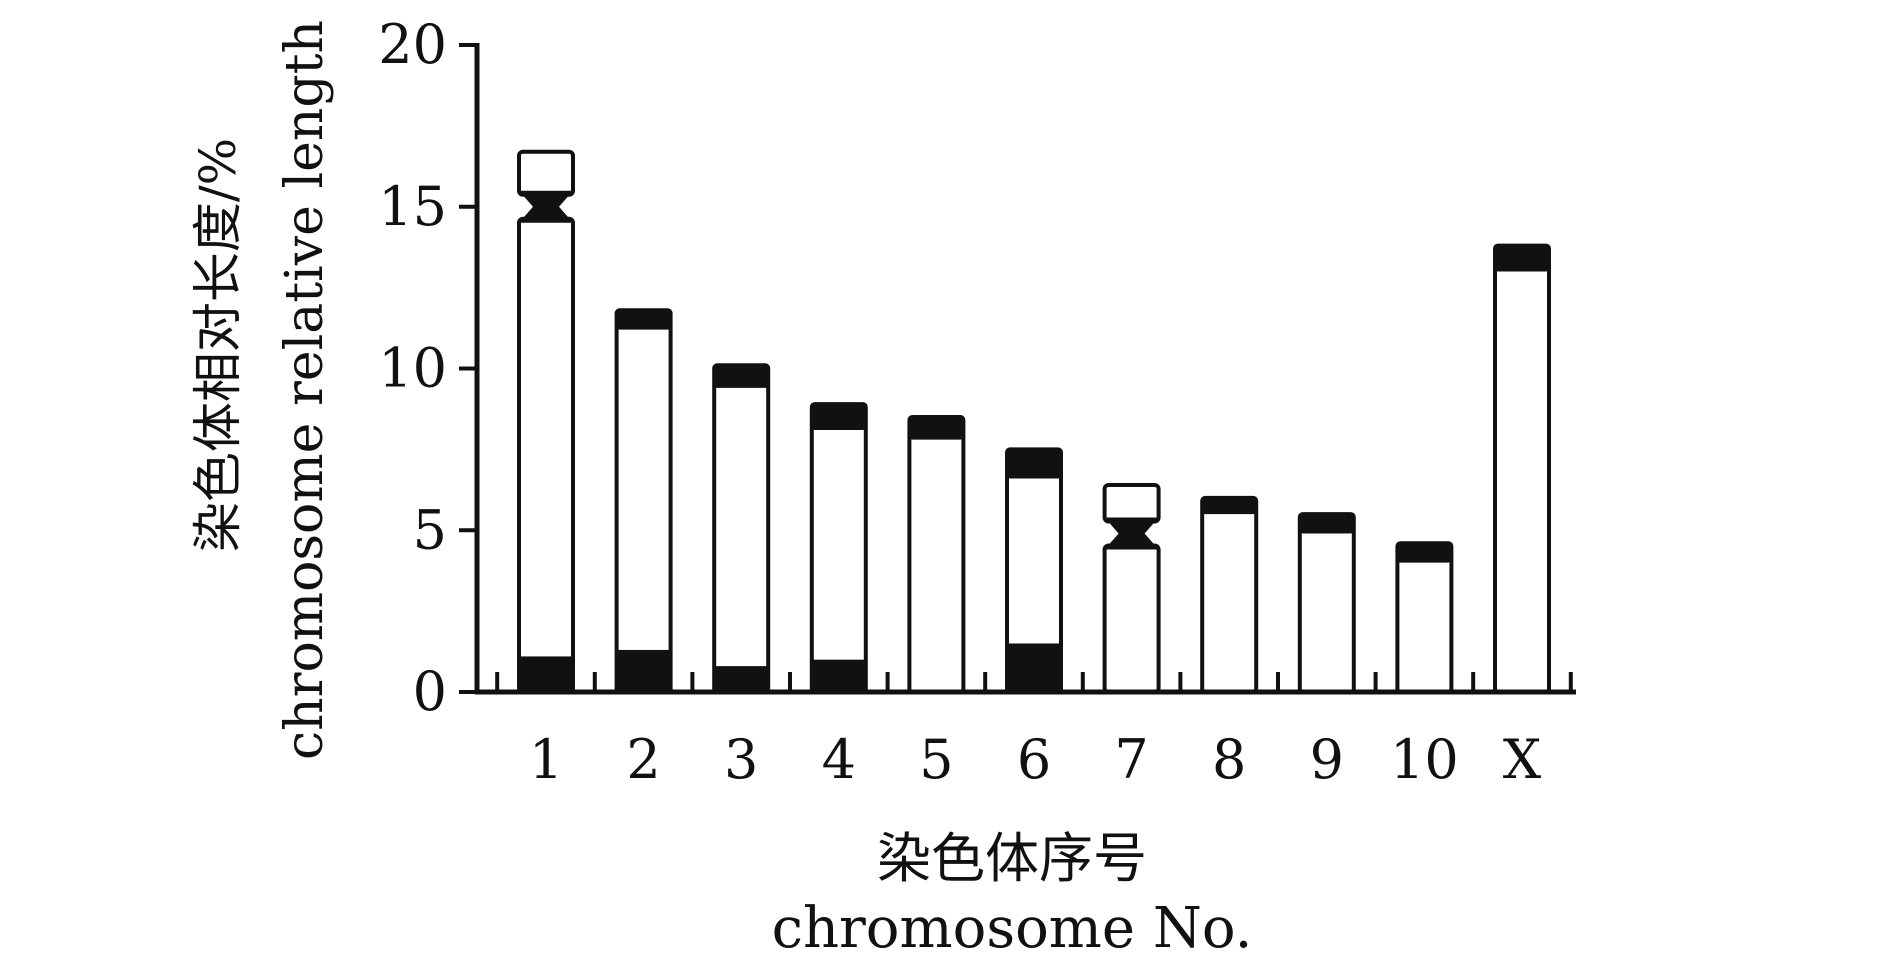 This screenshot has width=1890, height=961. What do you see at coordinates (1012, 928) in the screenshot?
I see `x-axis-label-english: chromosome No.` at bounding box center [1012, 928].